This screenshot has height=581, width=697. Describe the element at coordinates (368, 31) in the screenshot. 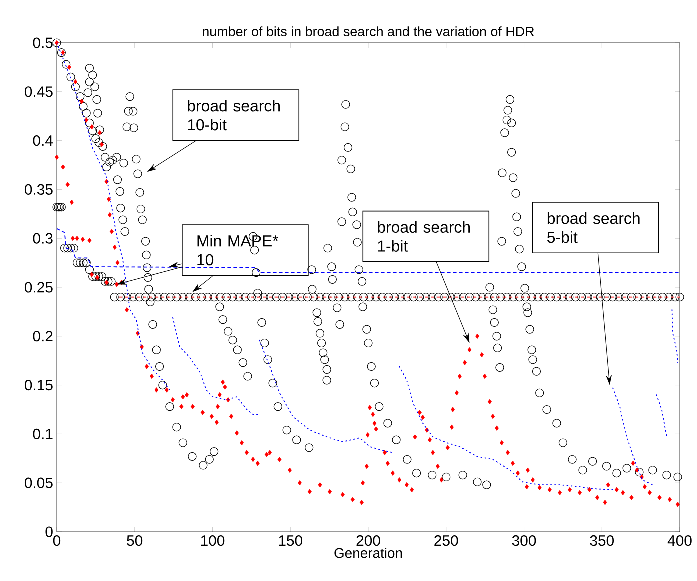

I see `chart-title: number of bits in broad search and the variation of HDR` at that location.